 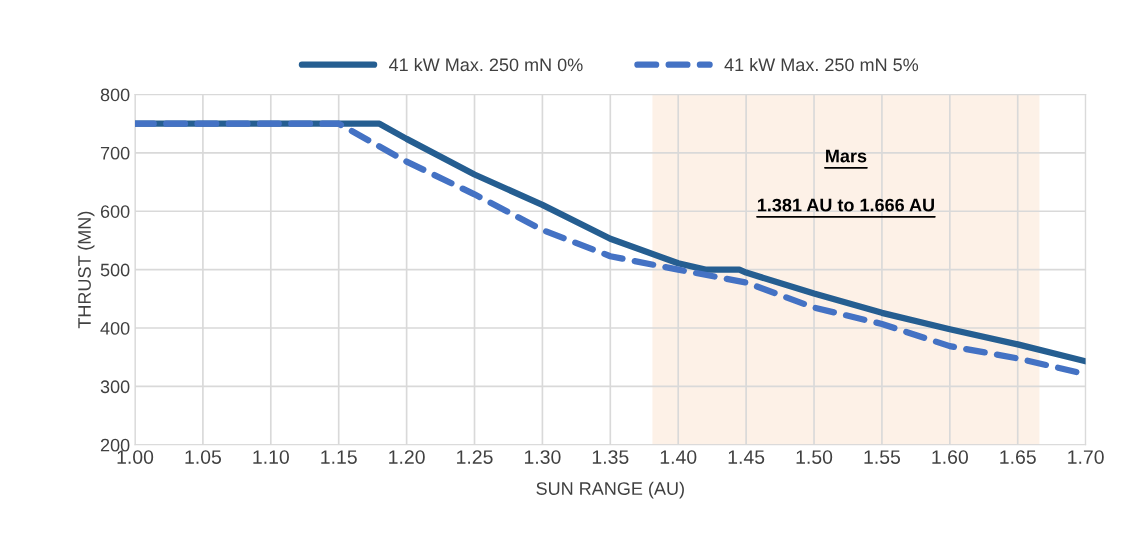 I want to click on annotation: 1.381 AU to 1.666 AU, so click(x=845, y=205).